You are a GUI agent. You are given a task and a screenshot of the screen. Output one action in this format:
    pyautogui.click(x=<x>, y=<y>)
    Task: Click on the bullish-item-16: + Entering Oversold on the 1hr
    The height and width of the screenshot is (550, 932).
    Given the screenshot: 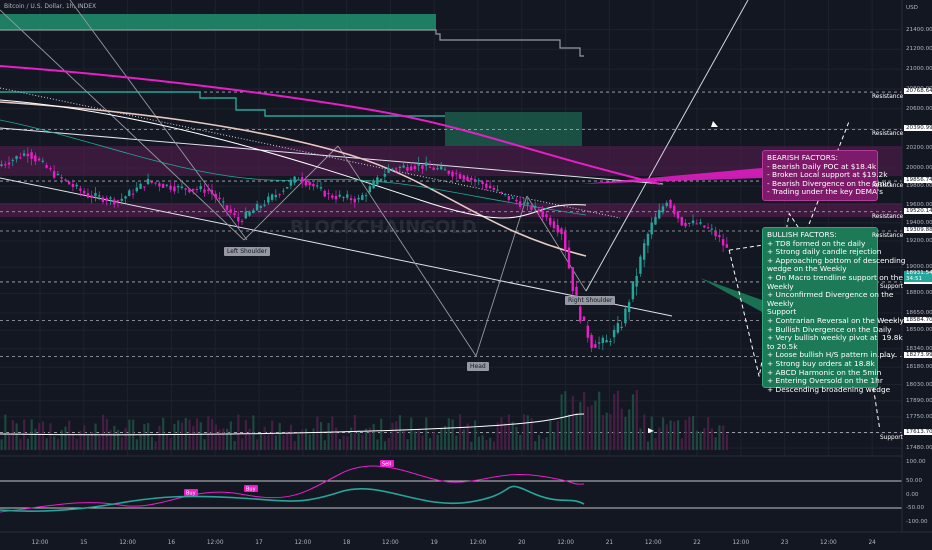 What is the action you would take?
    pyautogui.click(x=825, y=381)
    